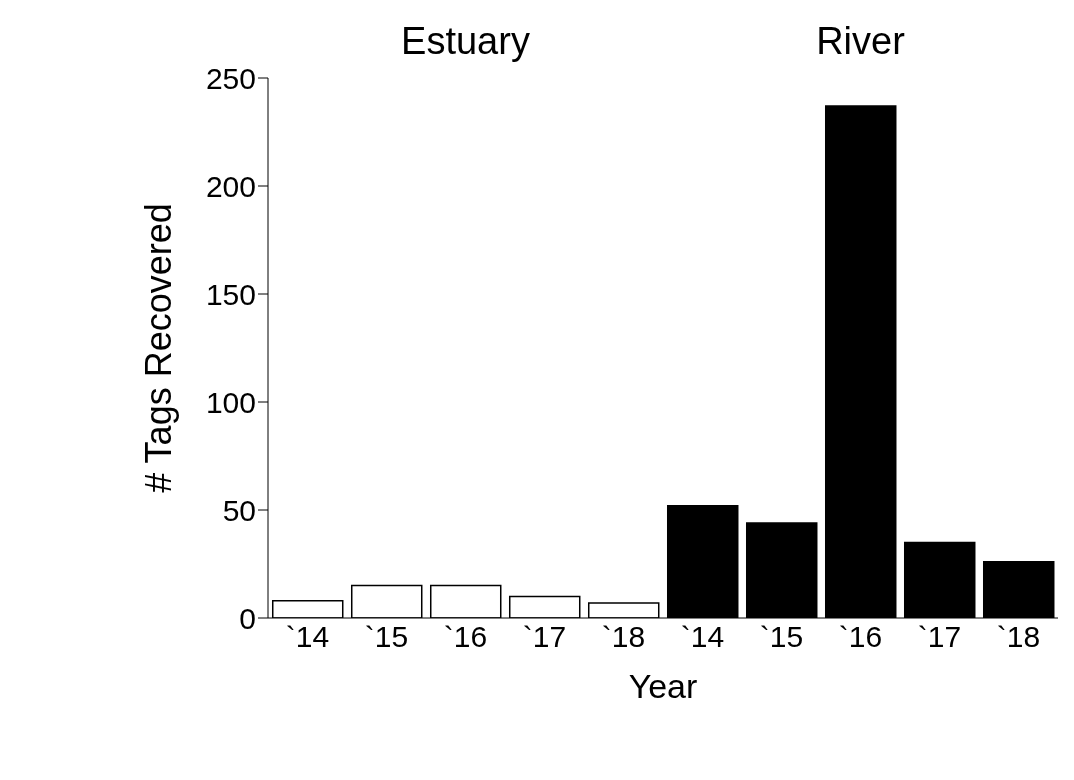 The width and height of the screenshot is (1074, 780). Describe the element at coordinates (465, 41) in the screenshot. I see `text: Estuary` at that location.